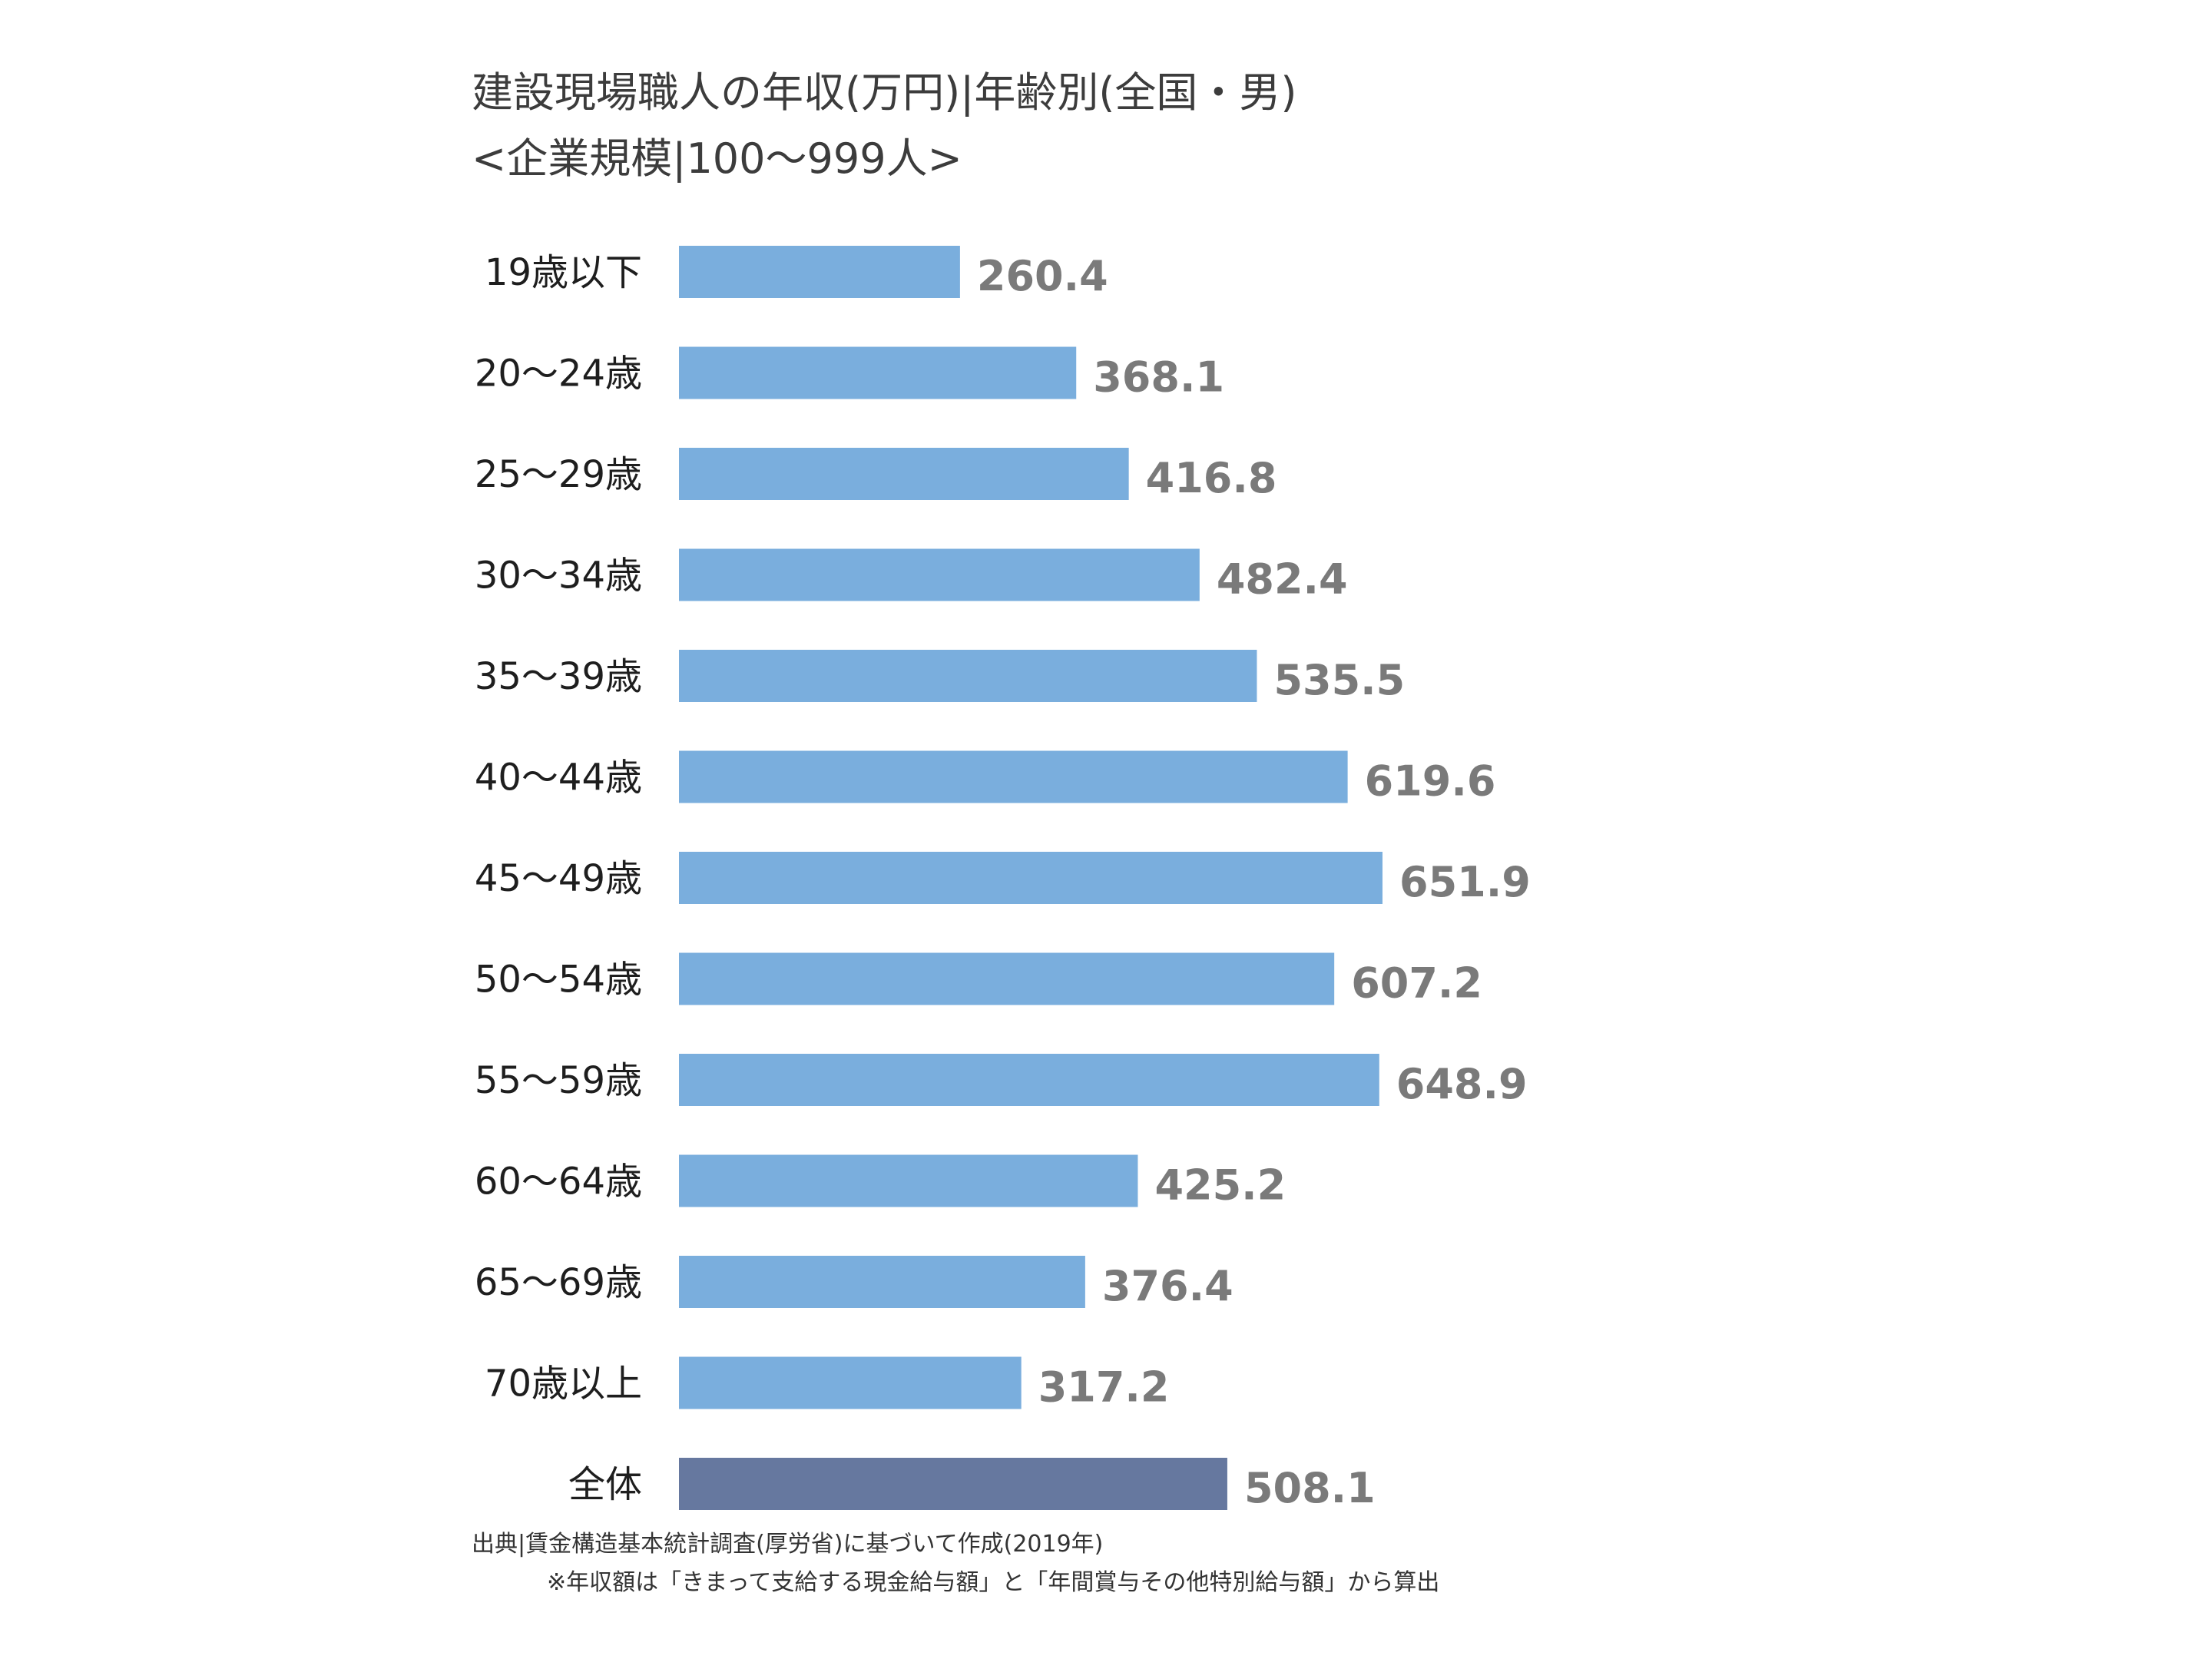 The width and height of the screenshot is (2212, 1659). I want to click on chart-title: 建設現場職人の年収(万円)|年齢別(全国・男), so click(885, 93).